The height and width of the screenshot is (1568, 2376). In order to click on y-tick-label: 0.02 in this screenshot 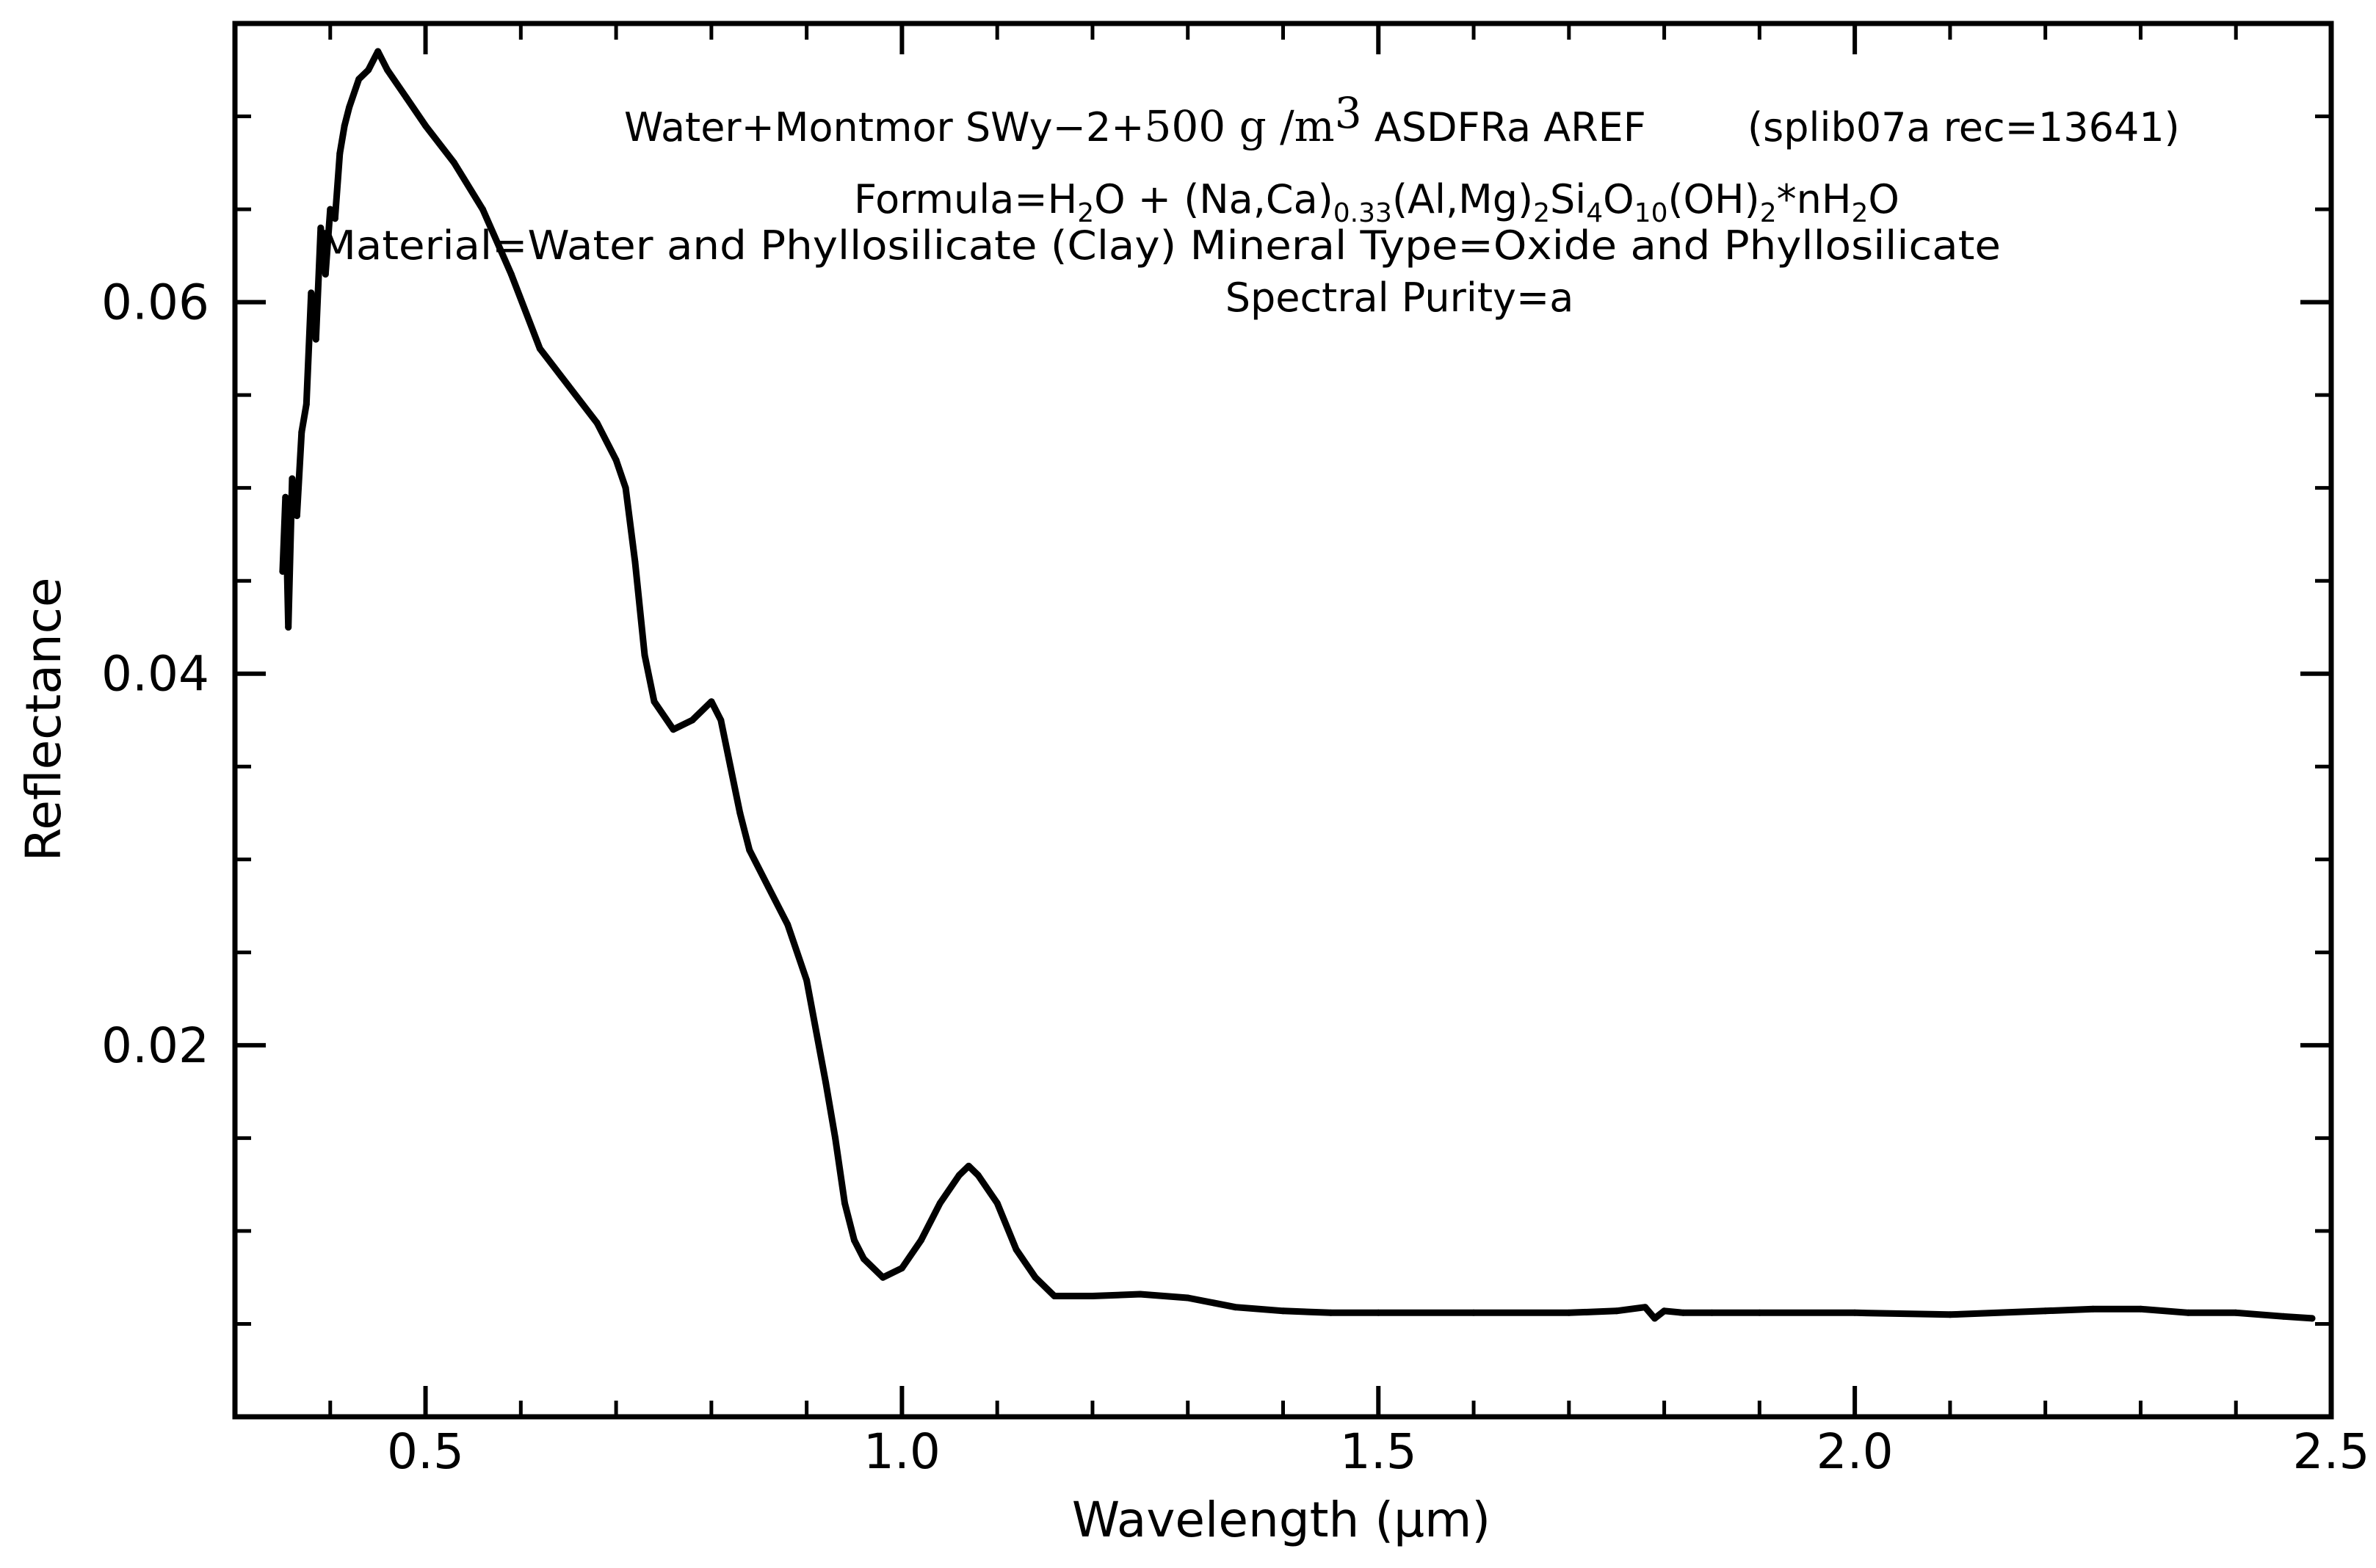, I will do `click(155, 1045)`.